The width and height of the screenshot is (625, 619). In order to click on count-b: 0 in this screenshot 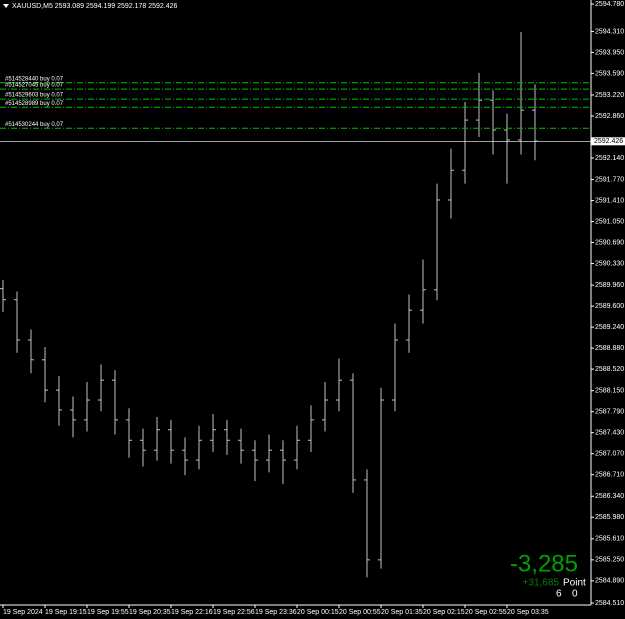, I will do `click(575, 594)`.